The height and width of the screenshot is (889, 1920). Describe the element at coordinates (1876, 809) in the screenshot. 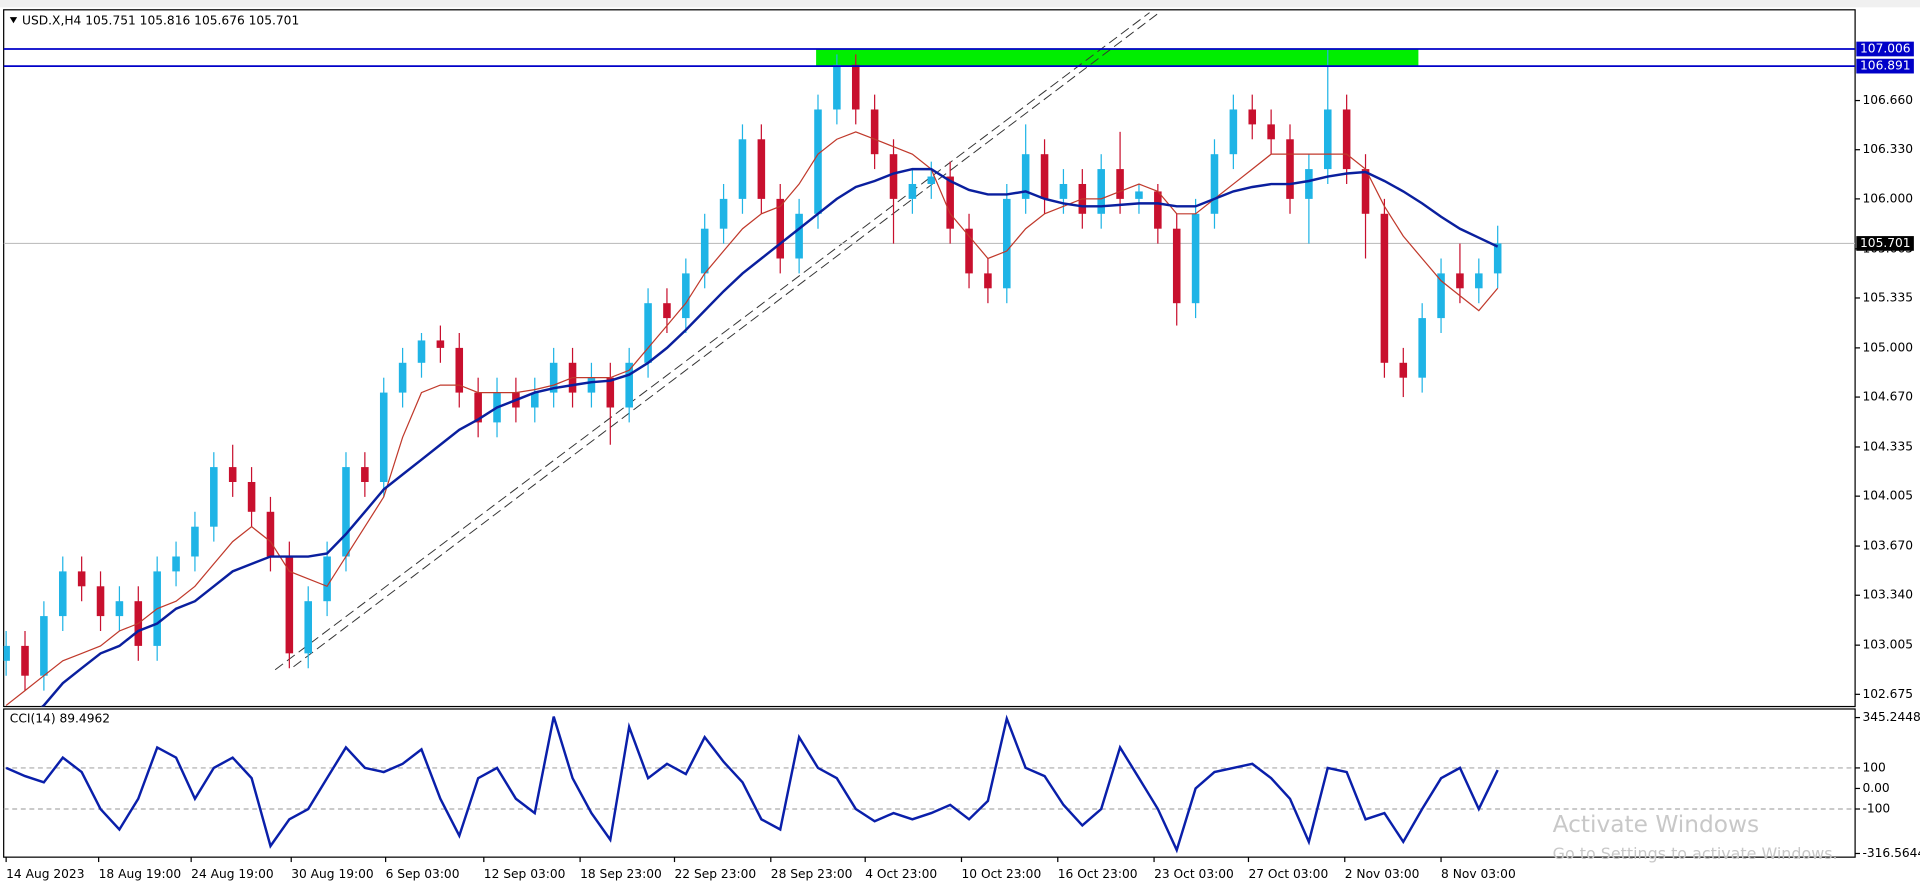

I see `y-tick-label: -100` at that location.